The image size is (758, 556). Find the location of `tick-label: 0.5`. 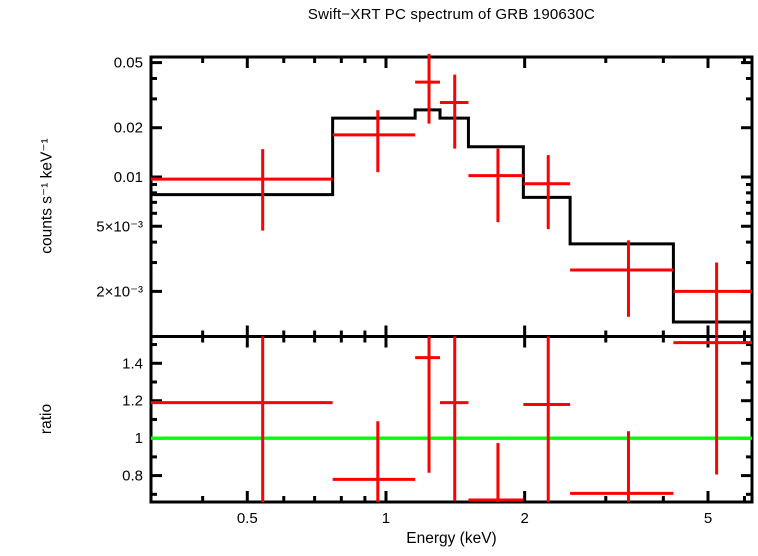

tick-label: 0.5 is located at coordinates (247, 518).